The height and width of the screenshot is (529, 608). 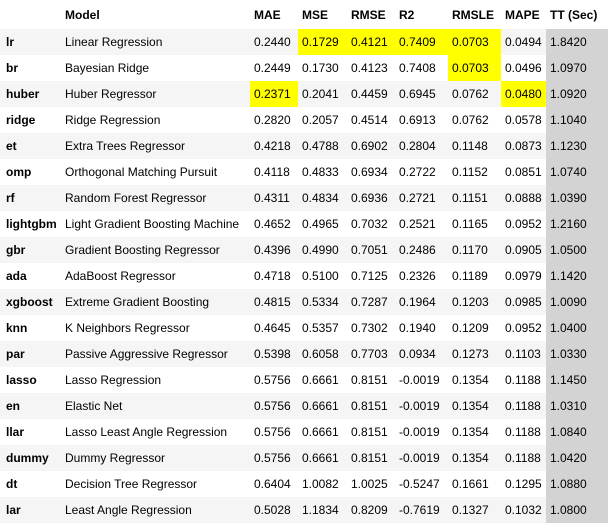 I want to click on cell-mape: 0.0985, so click(x=523, y=302).